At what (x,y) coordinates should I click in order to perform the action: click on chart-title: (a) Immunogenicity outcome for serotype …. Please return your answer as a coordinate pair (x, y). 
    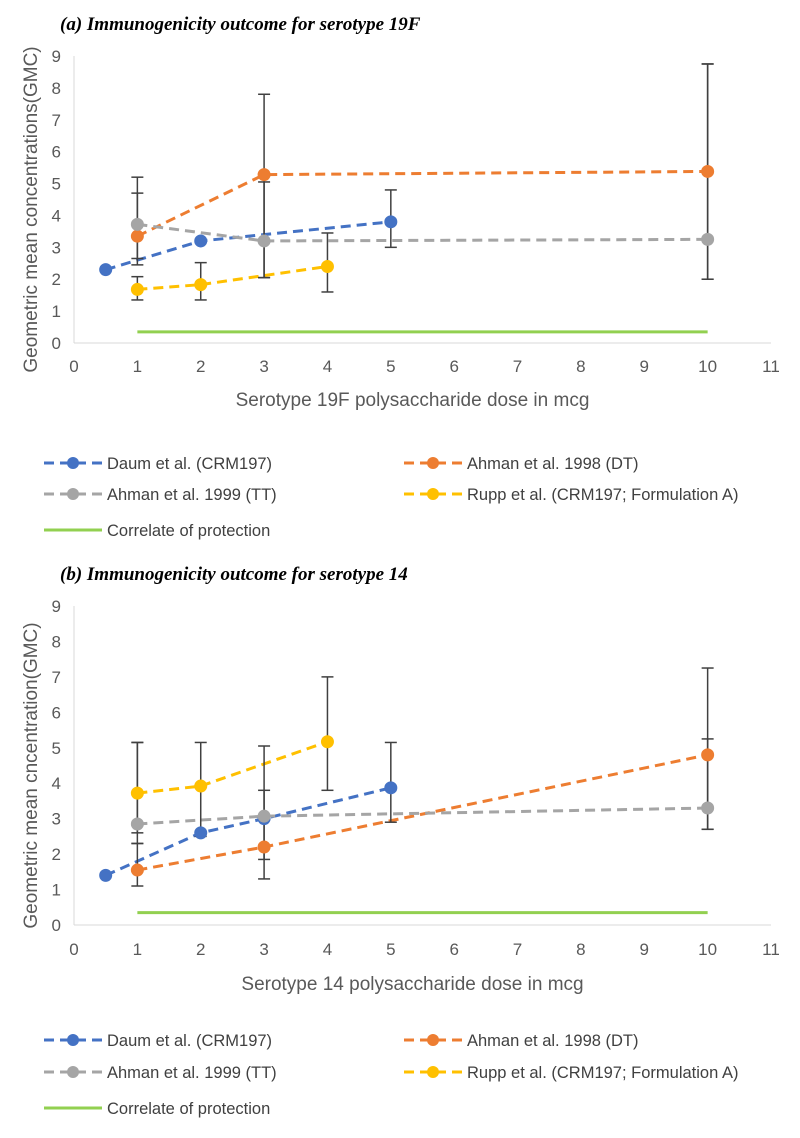
    Looking at the image, I should click on (240, 24).